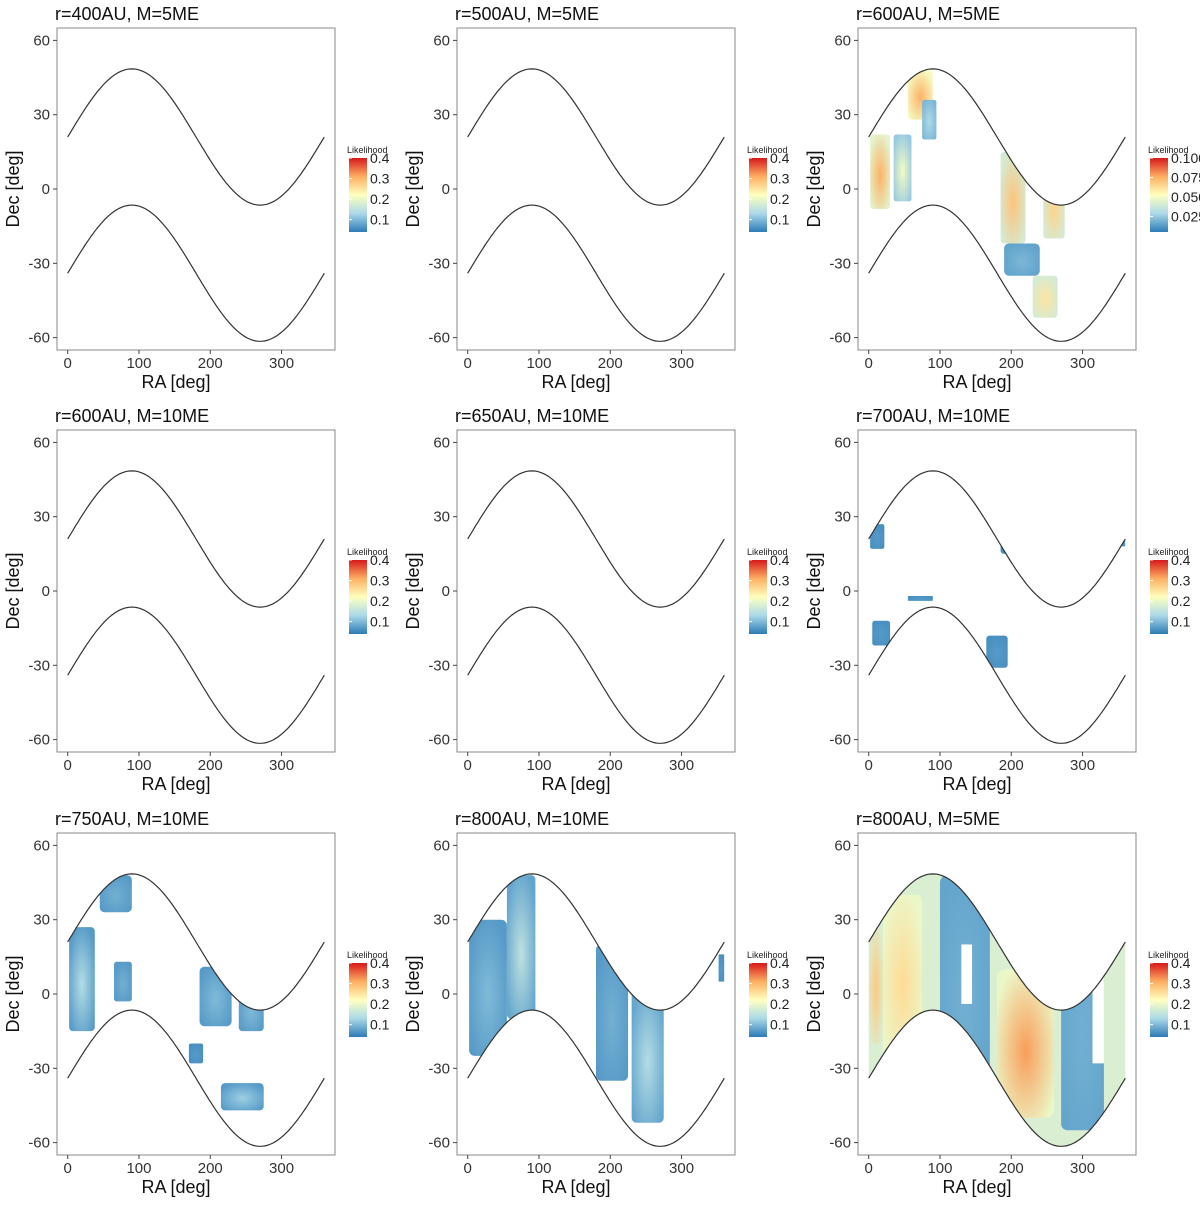  Describe the element at coordinates (1082, 1168) in the screenshot. I see `x-tick-label: 300` at that location.